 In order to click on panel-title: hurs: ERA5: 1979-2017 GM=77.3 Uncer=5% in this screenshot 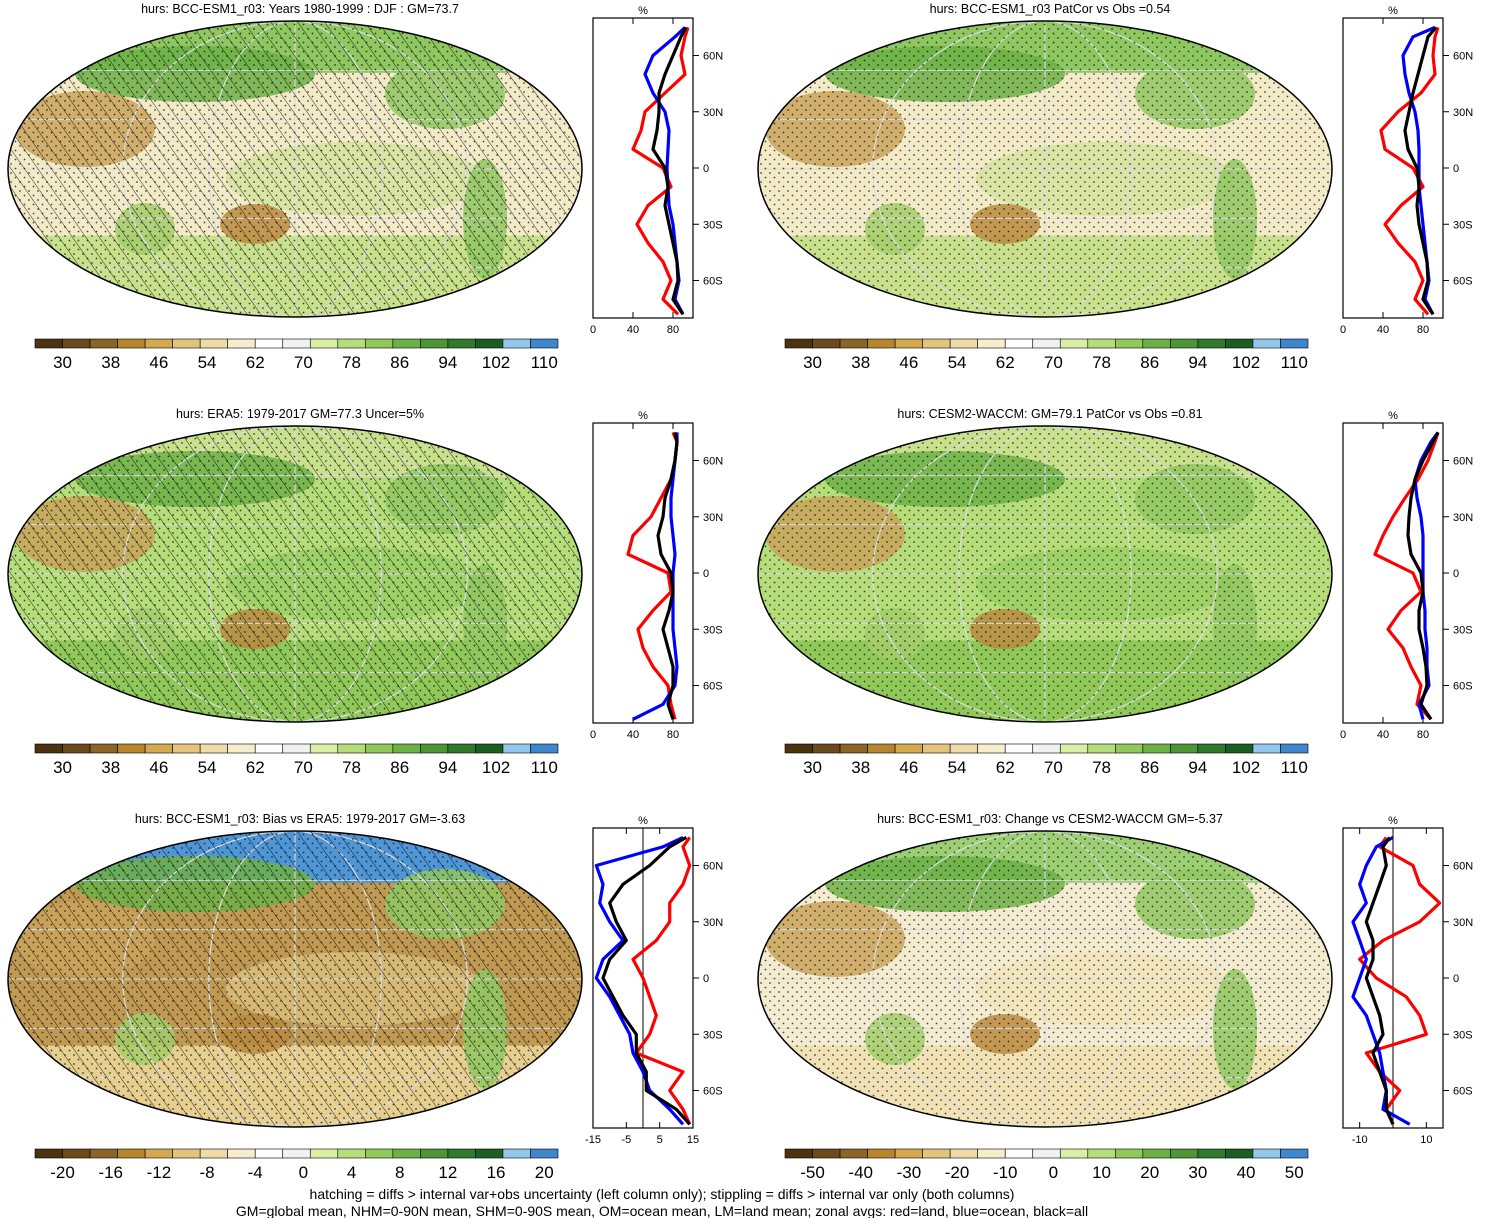, I will do `click(300, 414)`.